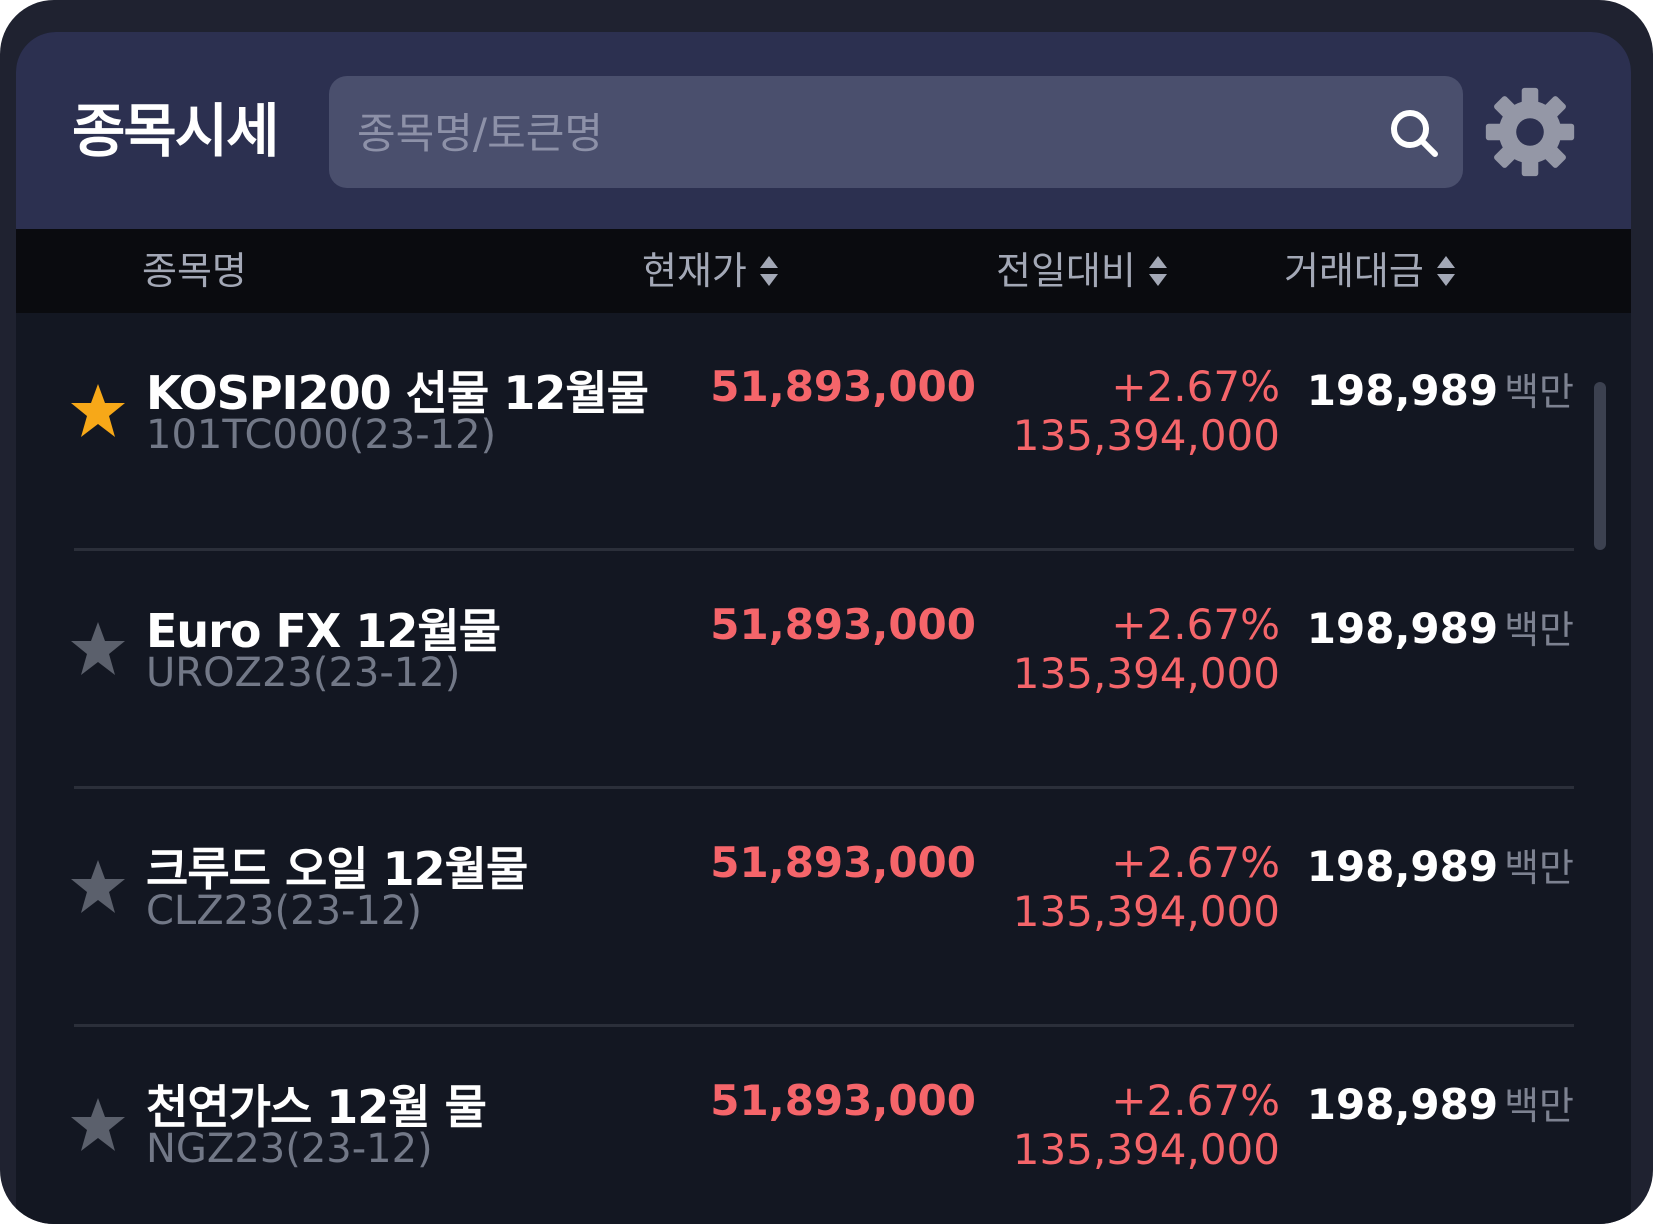 This screenshot has width=1653, height=1224. What do you see at coordinates (323, 631) in the screenshot?
I see `item-name: Euro FX 12월물` at bounding box center [323, 631].